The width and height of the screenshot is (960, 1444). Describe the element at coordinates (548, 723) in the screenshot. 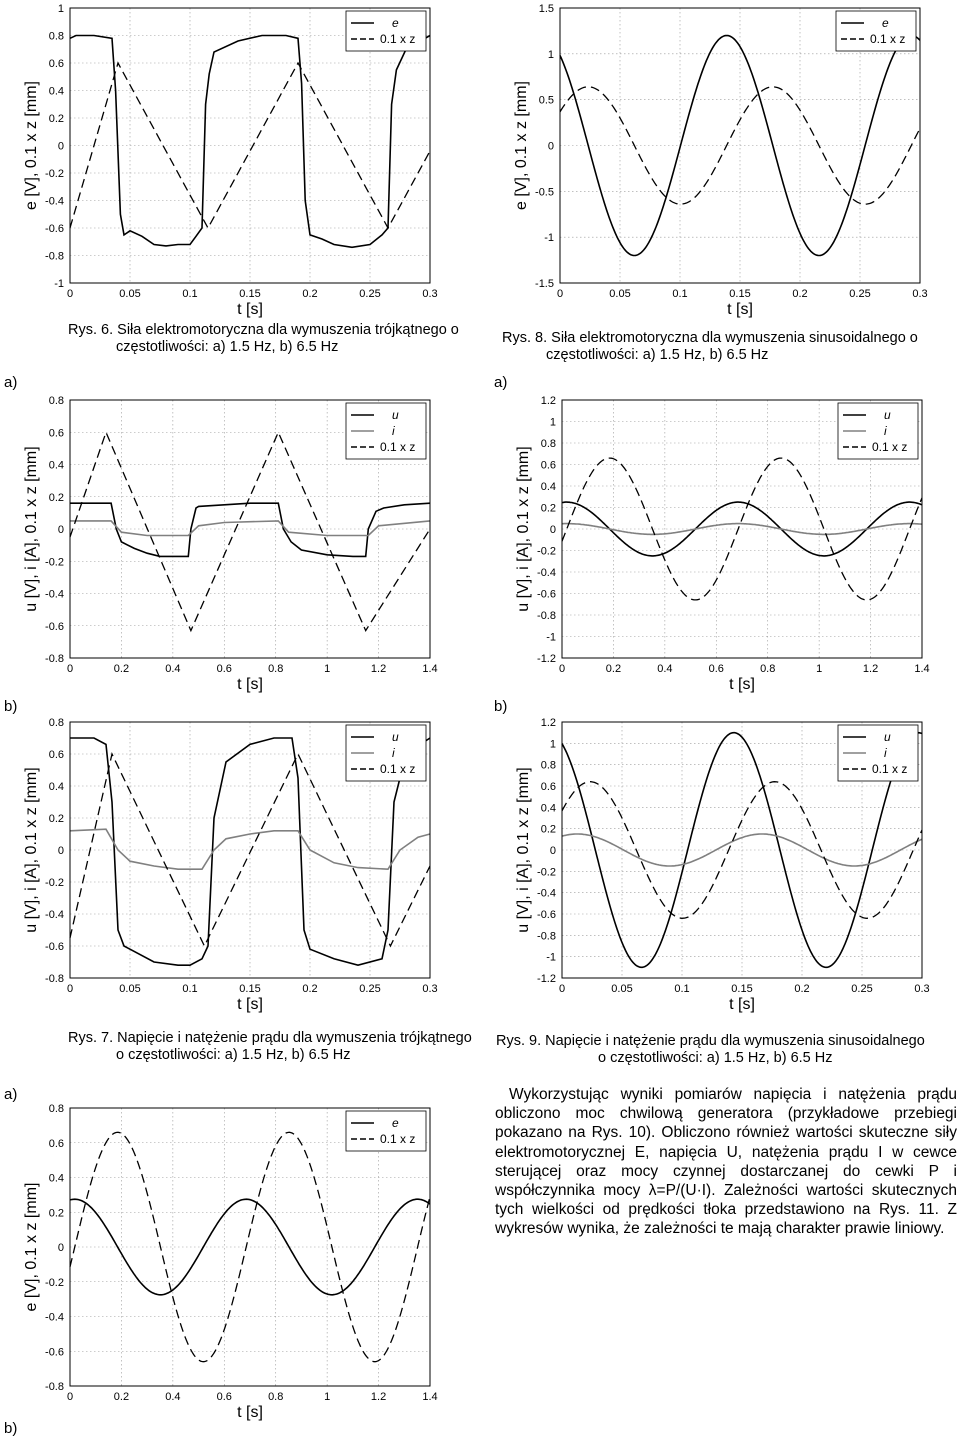

I see `fig9b-ytick-label: 1.2` at that location.